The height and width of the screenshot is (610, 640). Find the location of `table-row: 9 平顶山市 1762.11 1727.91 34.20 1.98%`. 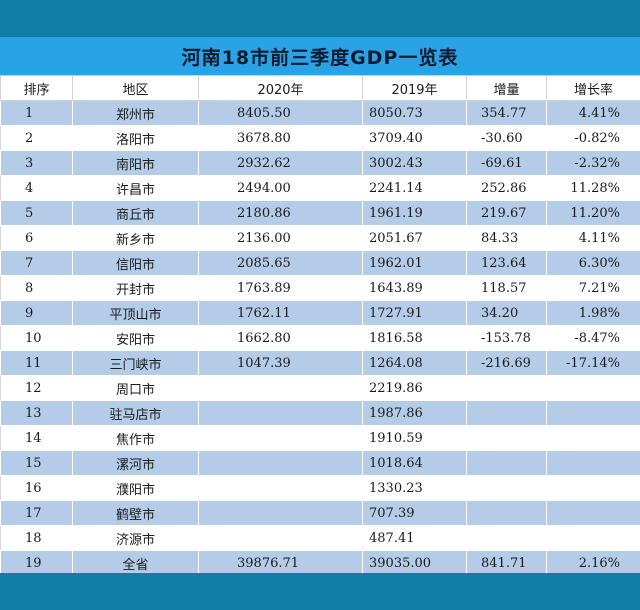

table-row: 9 平顶山市 1762.11 1727.91 34.20 1.98% is located at coordinates (320, 313).